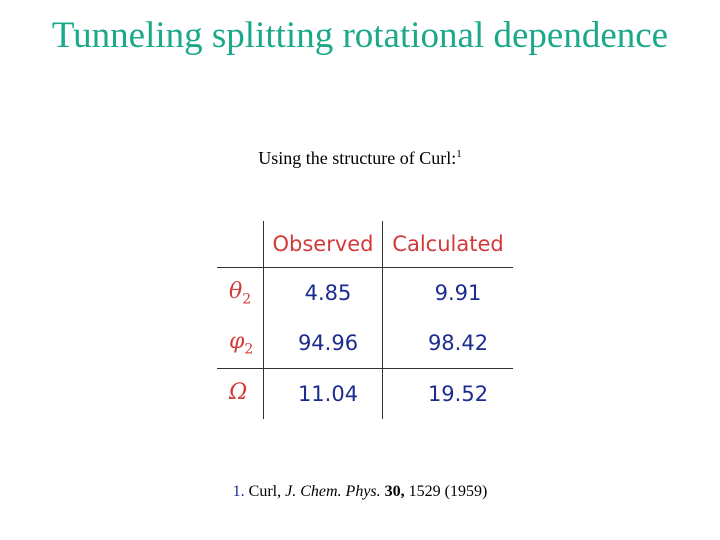 This screenshot has height=540, width=720. Describe the element at coordinates (458, 293) in the screenshot. I see `calculated-value: 9.91` at that location.